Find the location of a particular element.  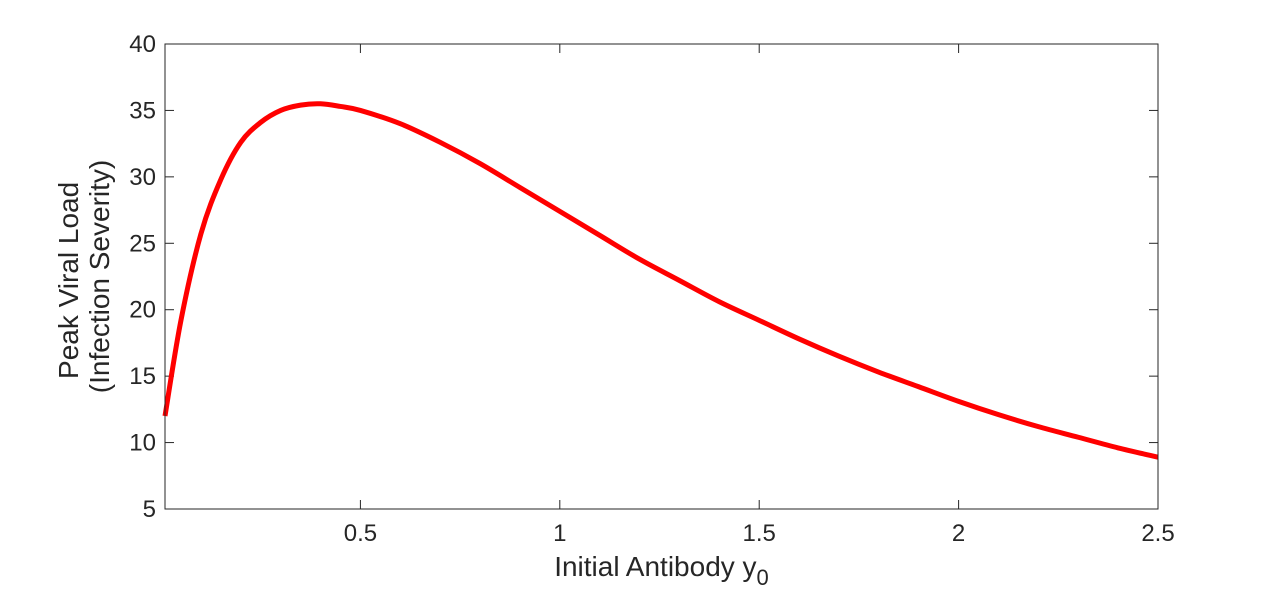

y-tick-label: 5 is located at coordinates (149, 509).